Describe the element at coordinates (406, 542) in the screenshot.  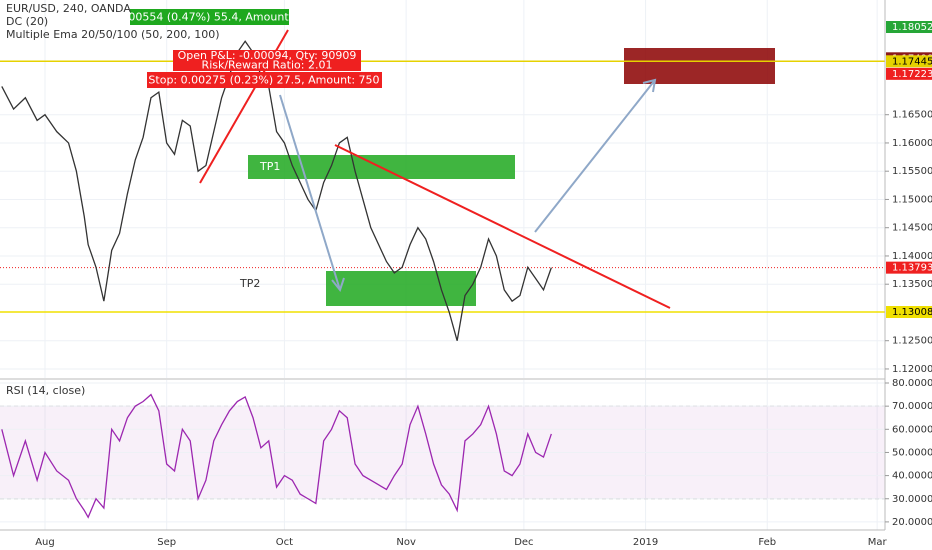
I see `x-tick-label: Nov` at that location.